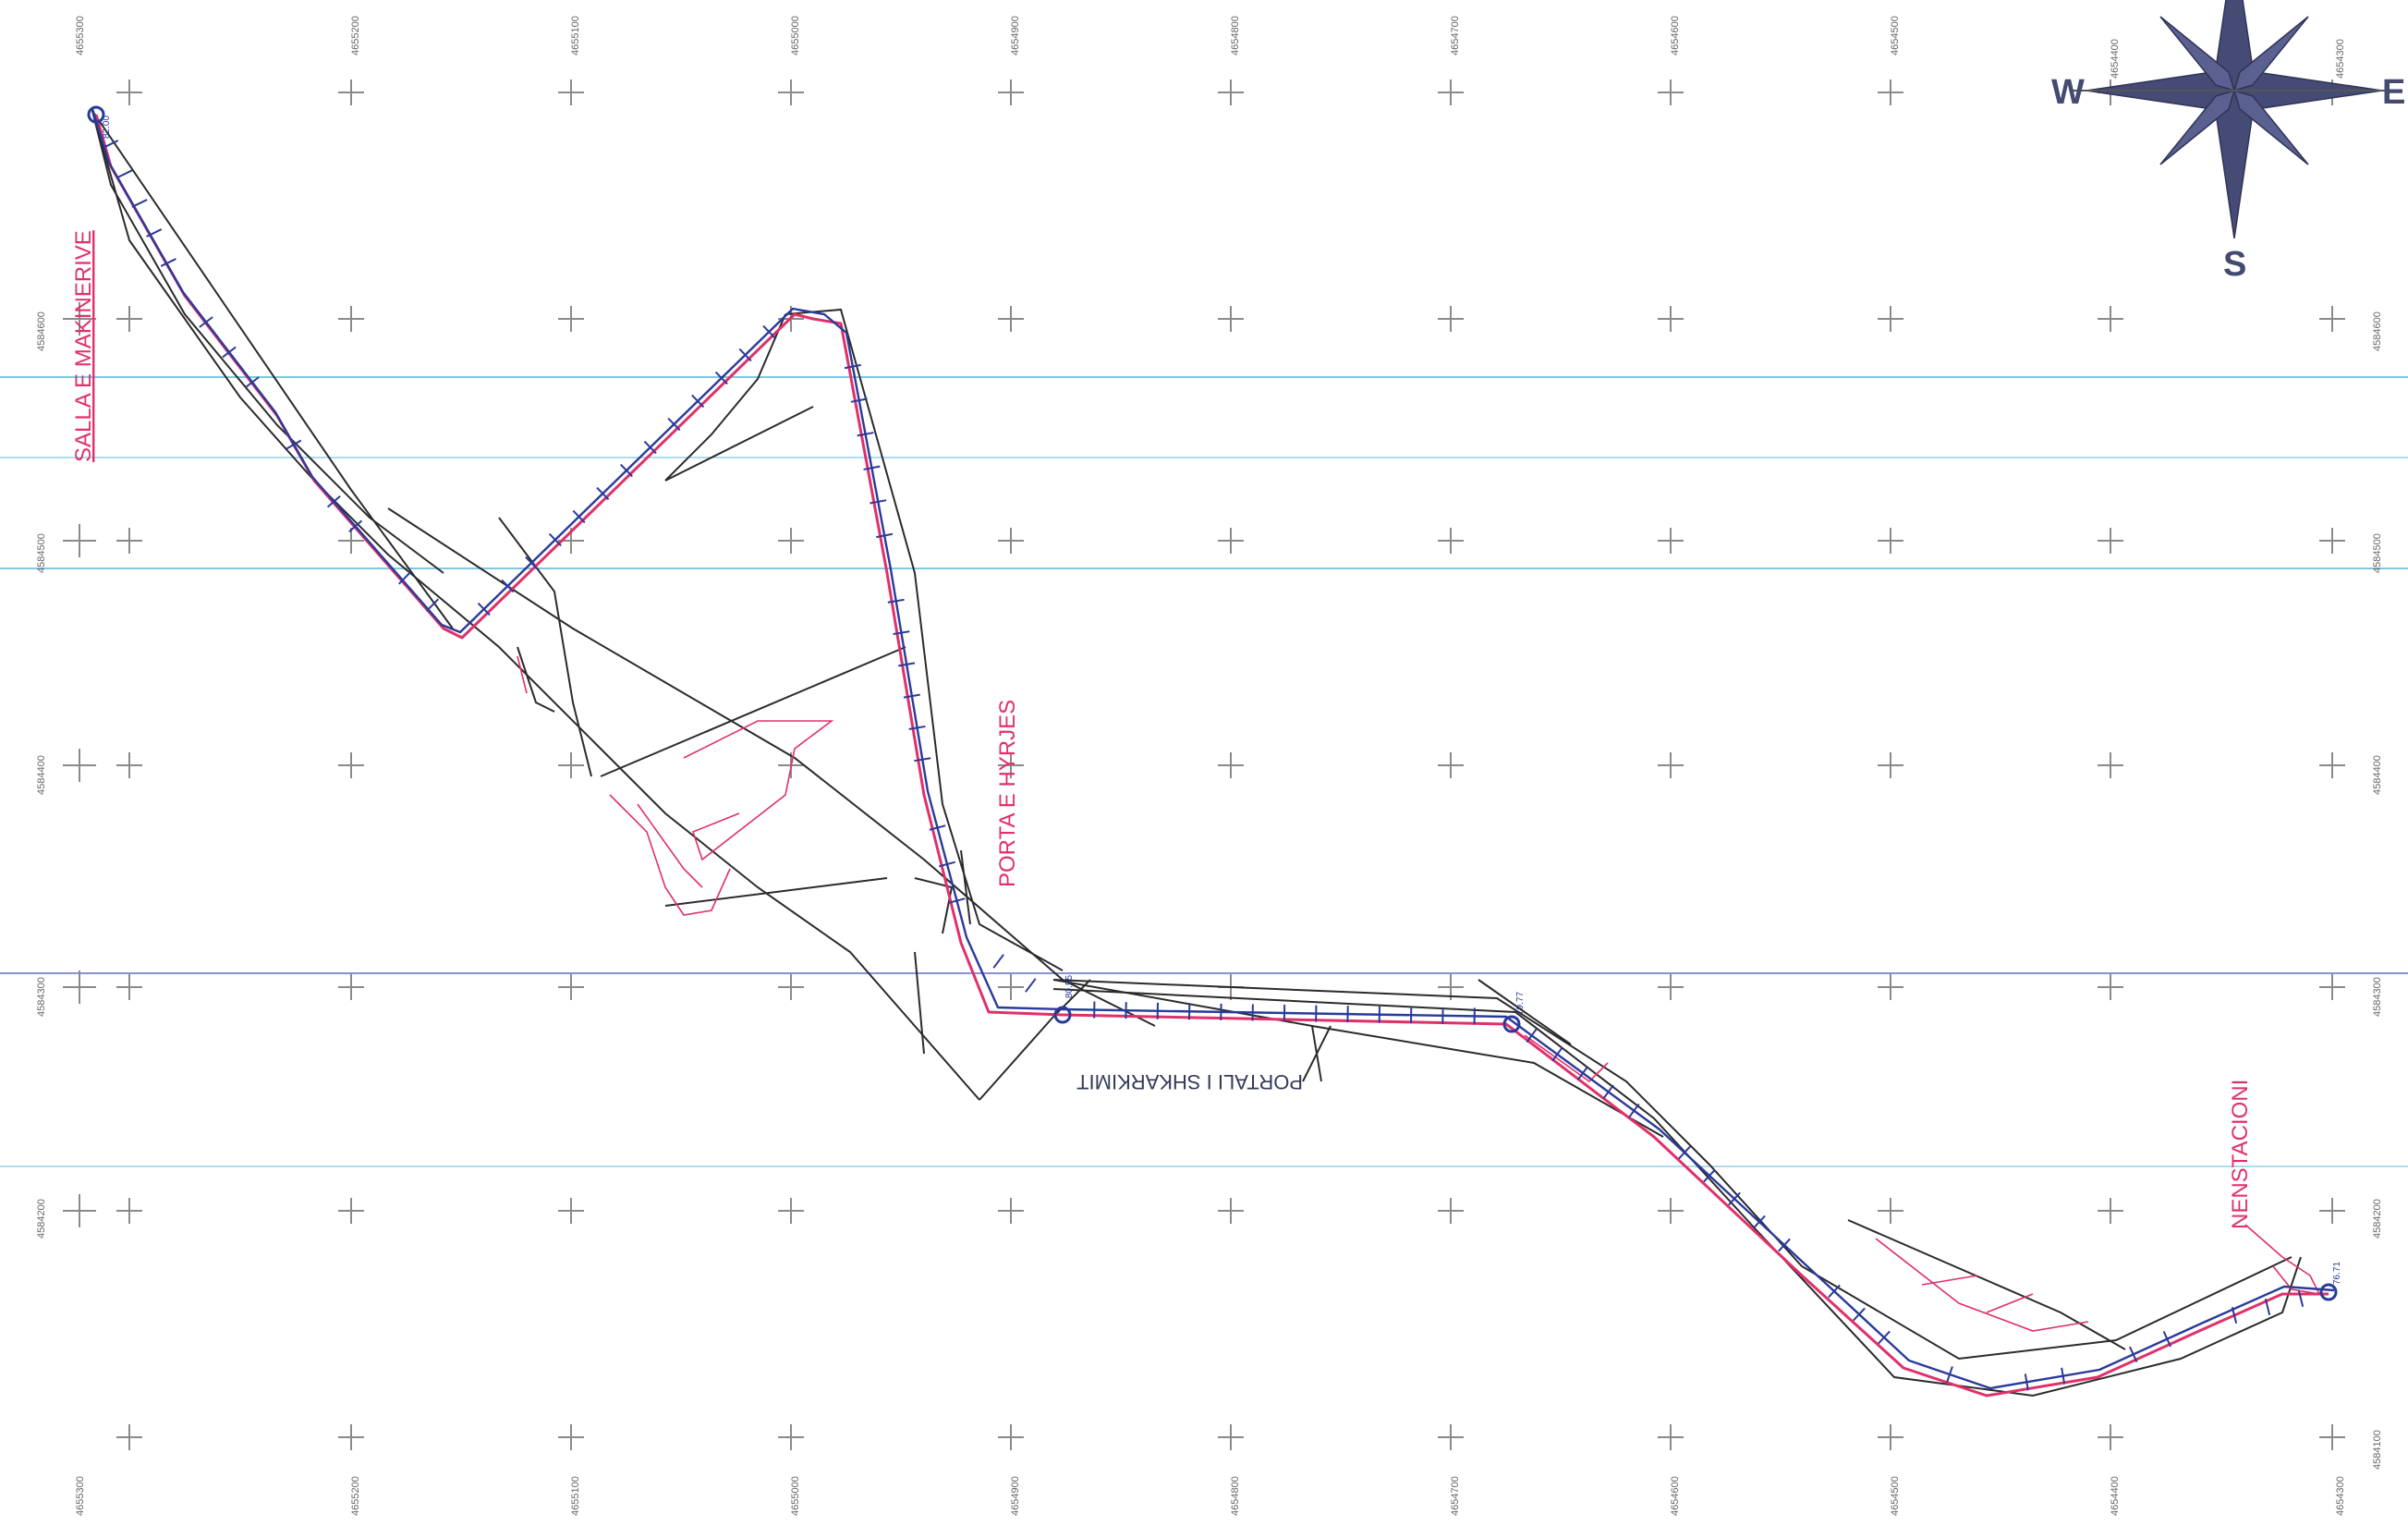 The width and height of the screenshot is (2408, 1538). I want to click on top-tick-label: 4655000, so click(795, 36).